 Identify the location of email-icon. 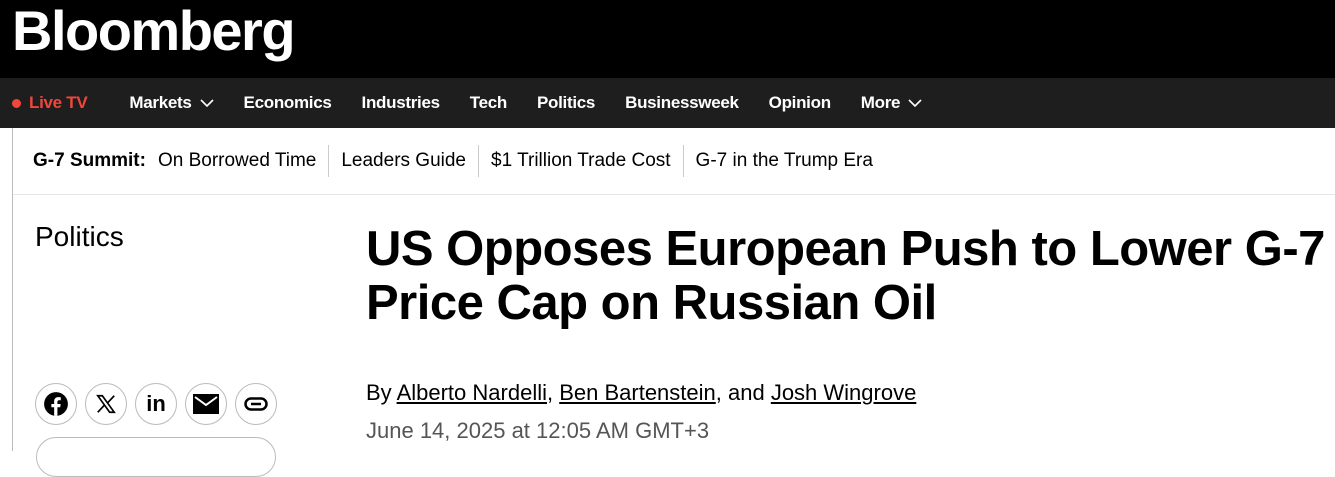
(206, 404).